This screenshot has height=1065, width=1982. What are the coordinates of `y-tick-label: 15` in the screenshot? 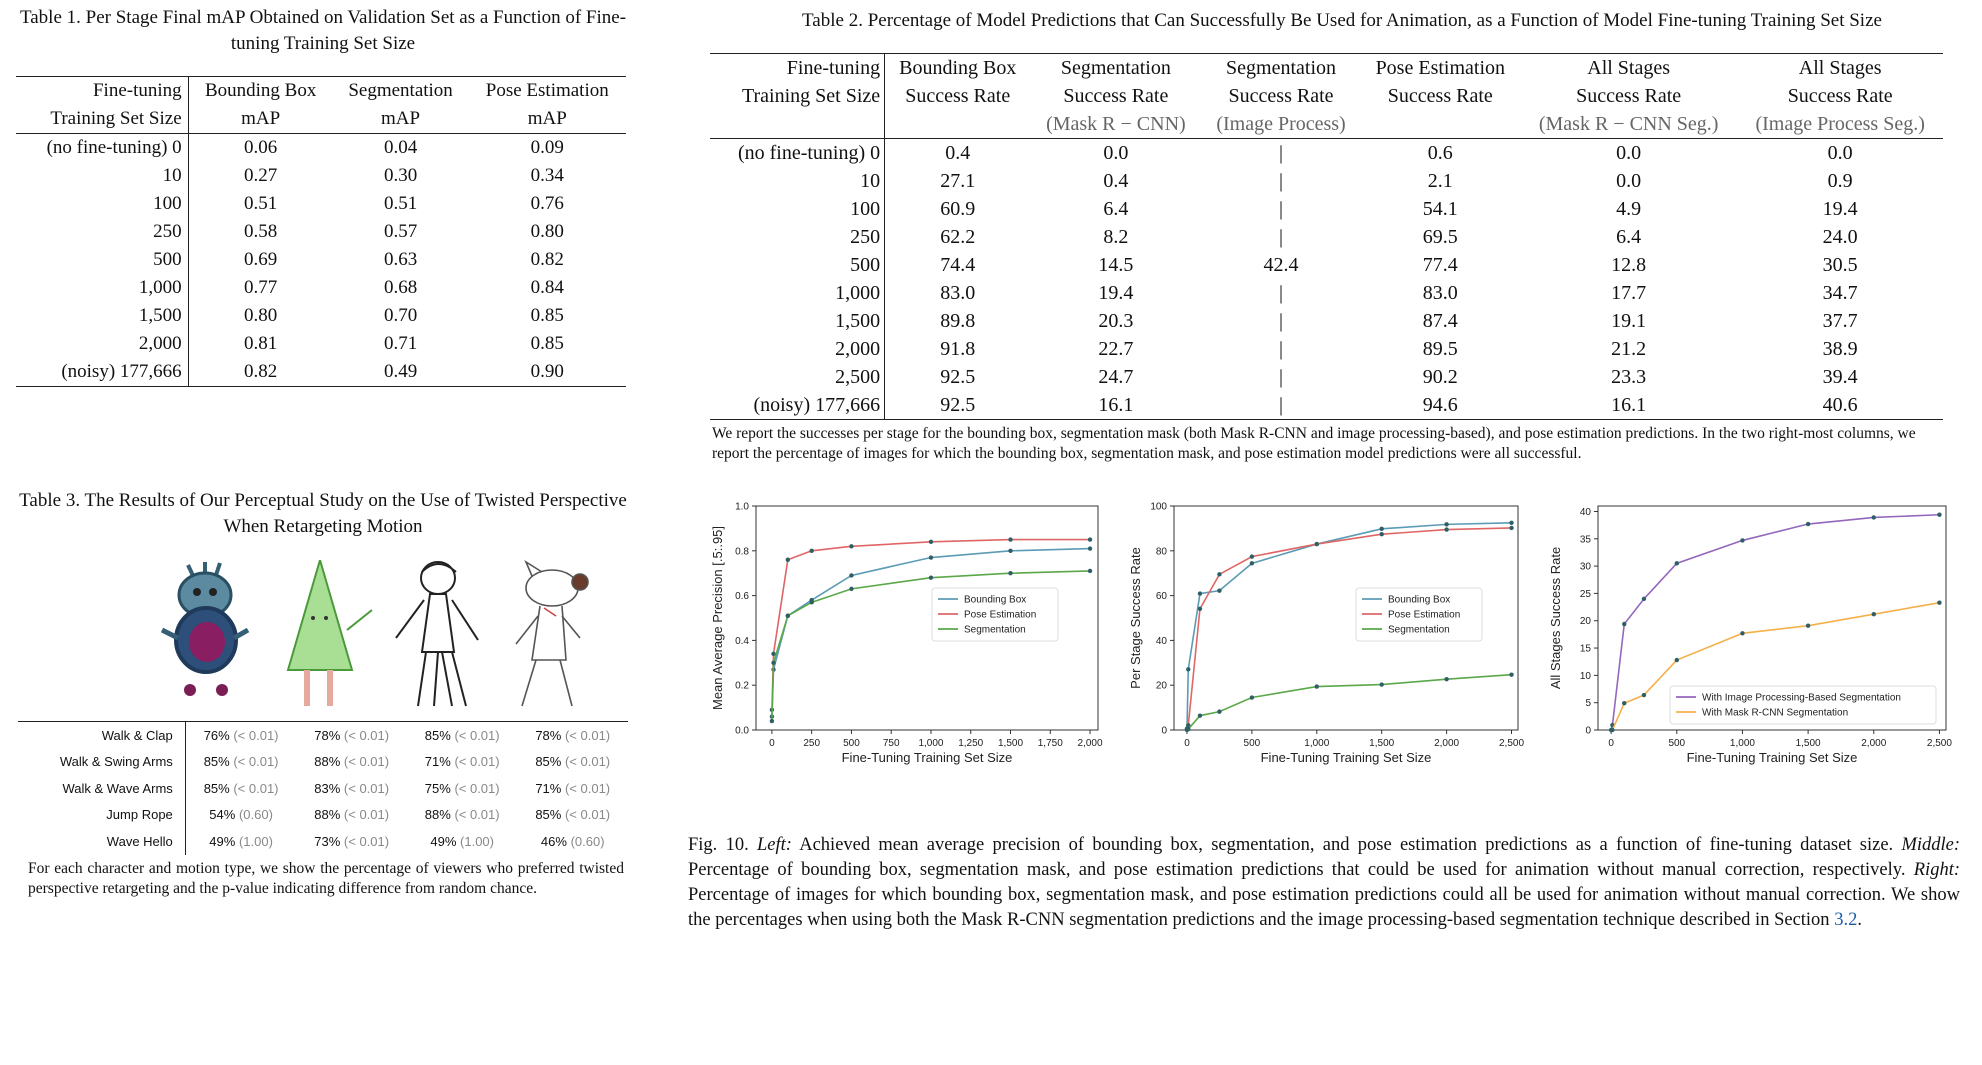 It's located at (1586, 649).